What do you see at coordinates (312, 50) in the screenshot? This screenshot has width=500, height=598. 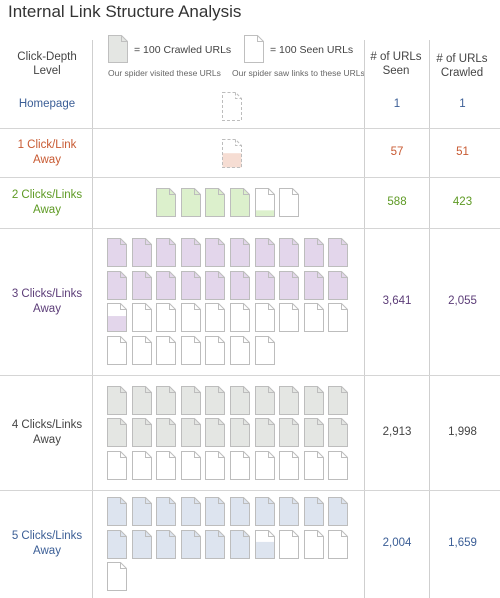 I see `legend-seen-label: = 100 Seen URLs` at bounding box center [312, 50].